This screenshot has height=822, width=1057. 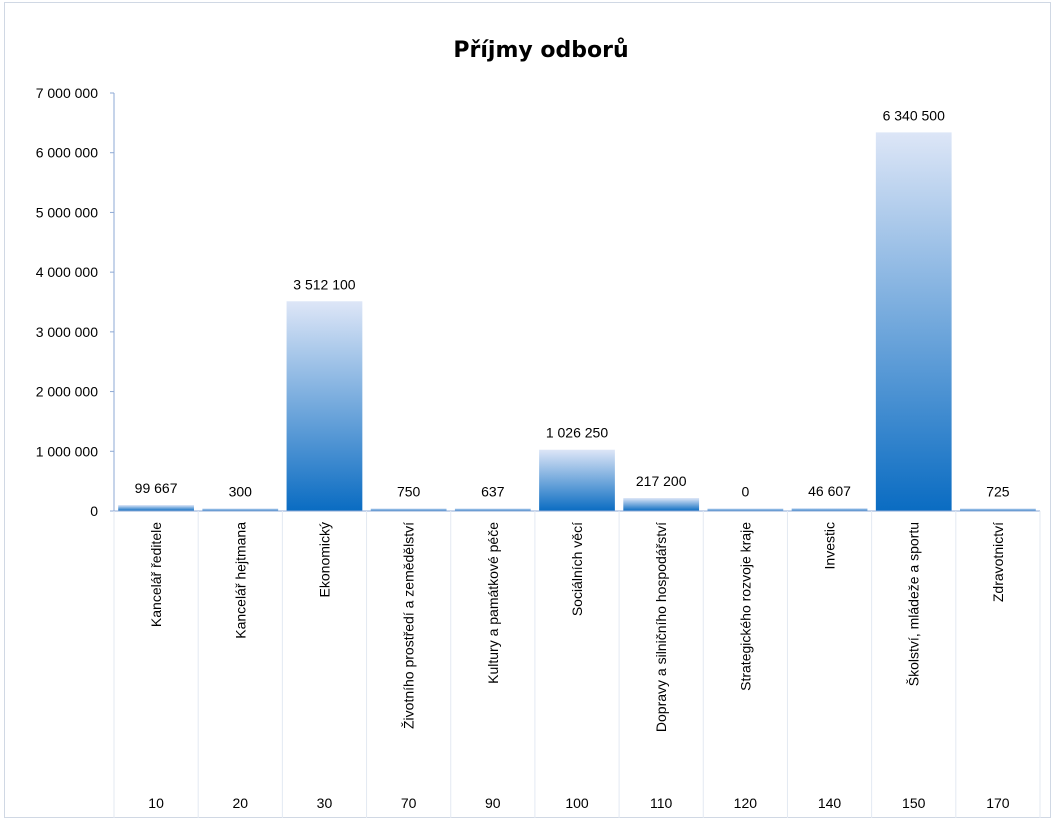 What do you see at coordinates (67, 212) in the screenshot?
I see `y-tick-label: 5 000 000` at bounding box center [67, 212].